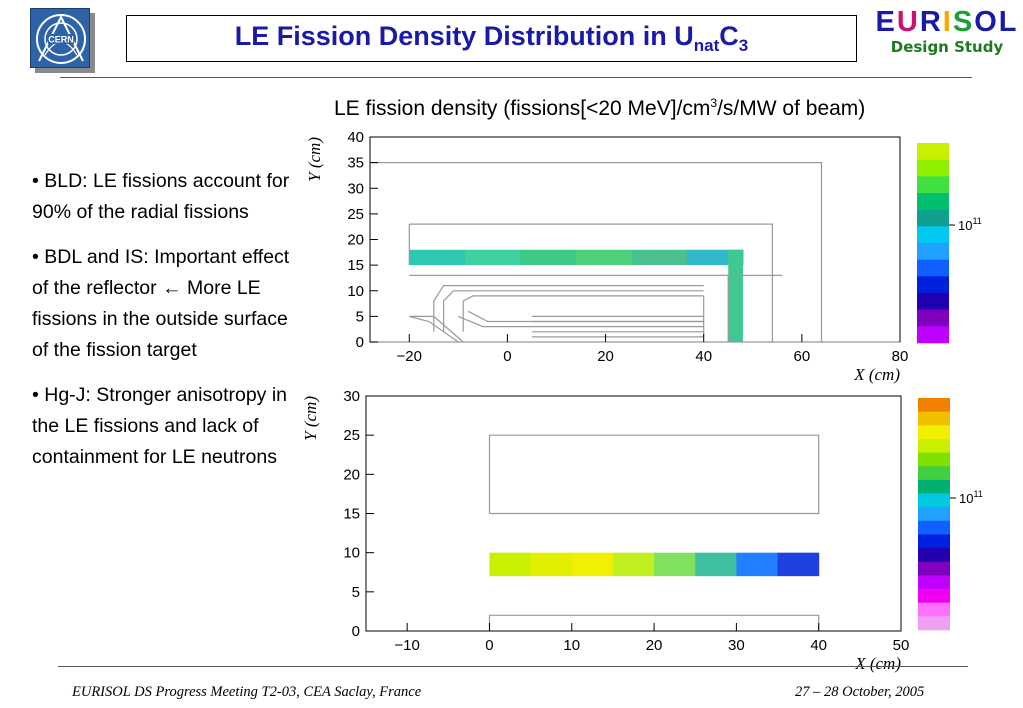  Describe the element at coordinates (947, 47) in the screenshot. I see `eurisol-subtitle: Design Study` at that location.